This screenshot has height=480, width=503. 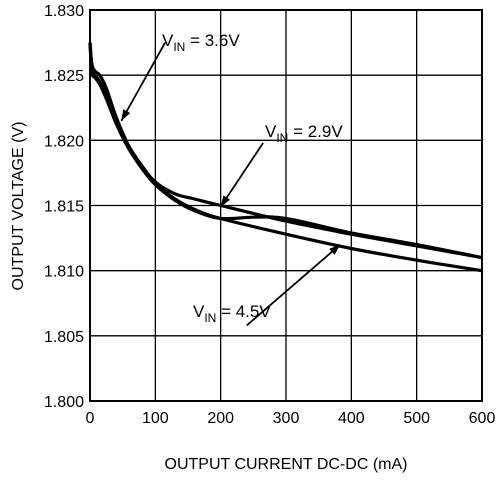 I want to click on x-axis-title: OUTPUT CURRENT DC-DC (mA), so click(x=286, y=464).